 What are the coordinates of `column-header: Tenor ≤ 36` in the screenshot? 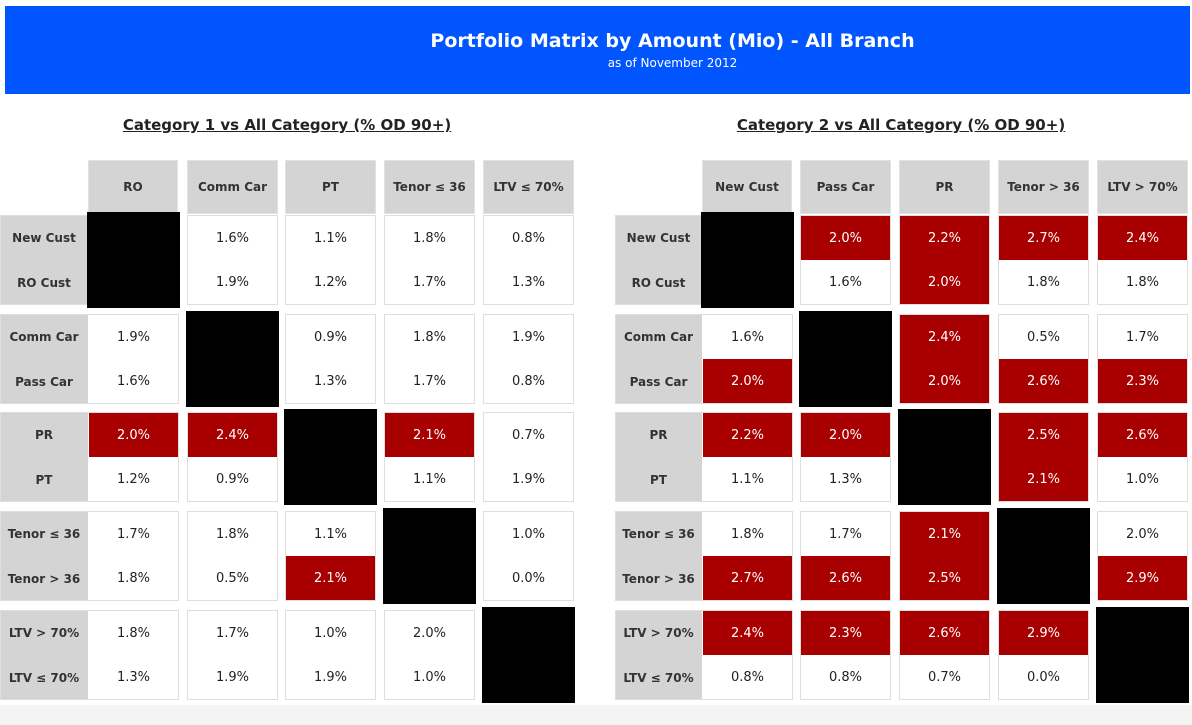 It's located at (429, 187).